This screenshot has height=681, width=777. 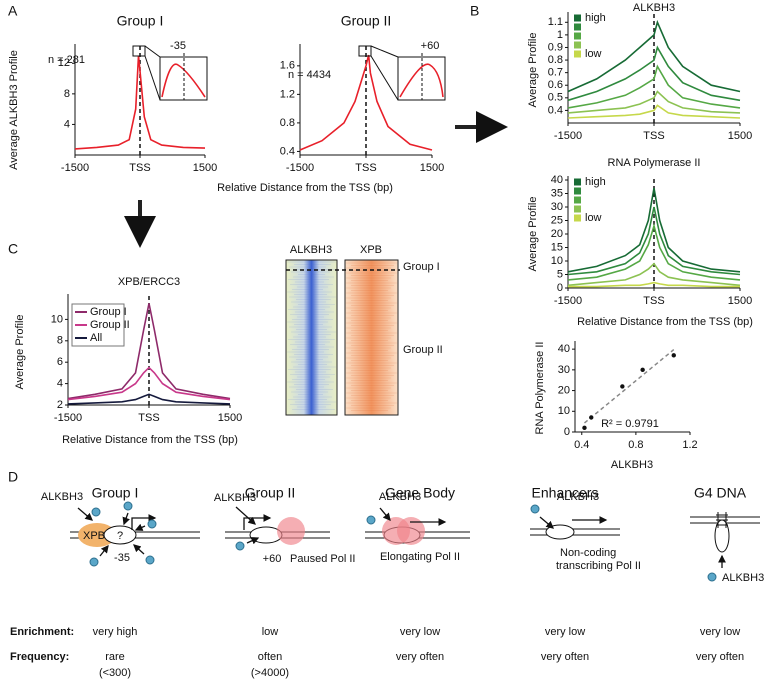 What do you see at coordinates (420, 557) in the screenshot?
I see `diagram-label: Elongating Pol II` at bounding box center [420, 557].